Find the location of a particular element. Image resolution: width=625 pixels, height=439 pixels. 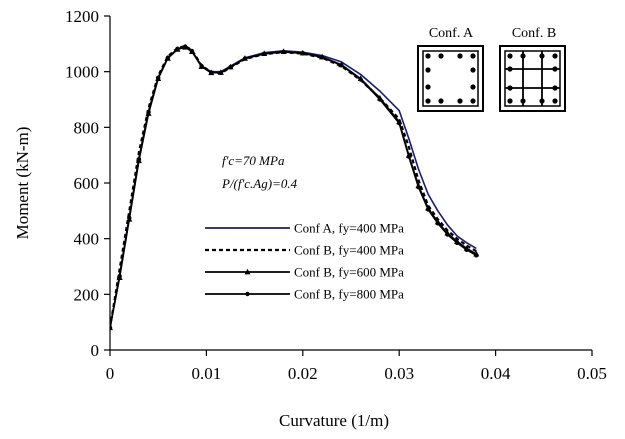

conf-a-label: Conf. A is located at coordinates (451, 33).